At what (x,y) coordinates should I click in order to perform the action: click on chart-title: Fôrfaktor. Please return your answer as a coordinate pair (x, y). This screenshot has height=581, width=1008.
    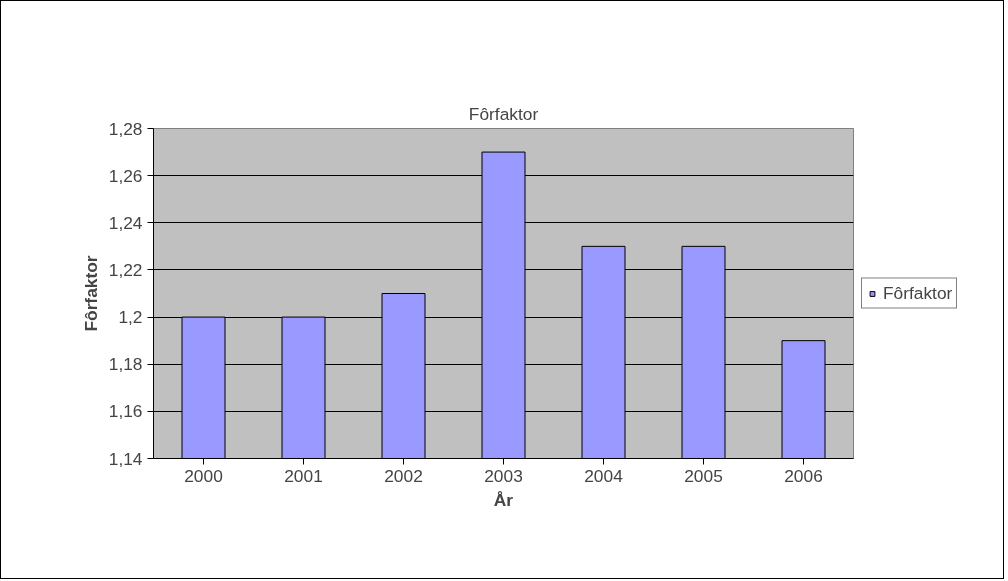
    Looking at the image, I should click on (503, 113).